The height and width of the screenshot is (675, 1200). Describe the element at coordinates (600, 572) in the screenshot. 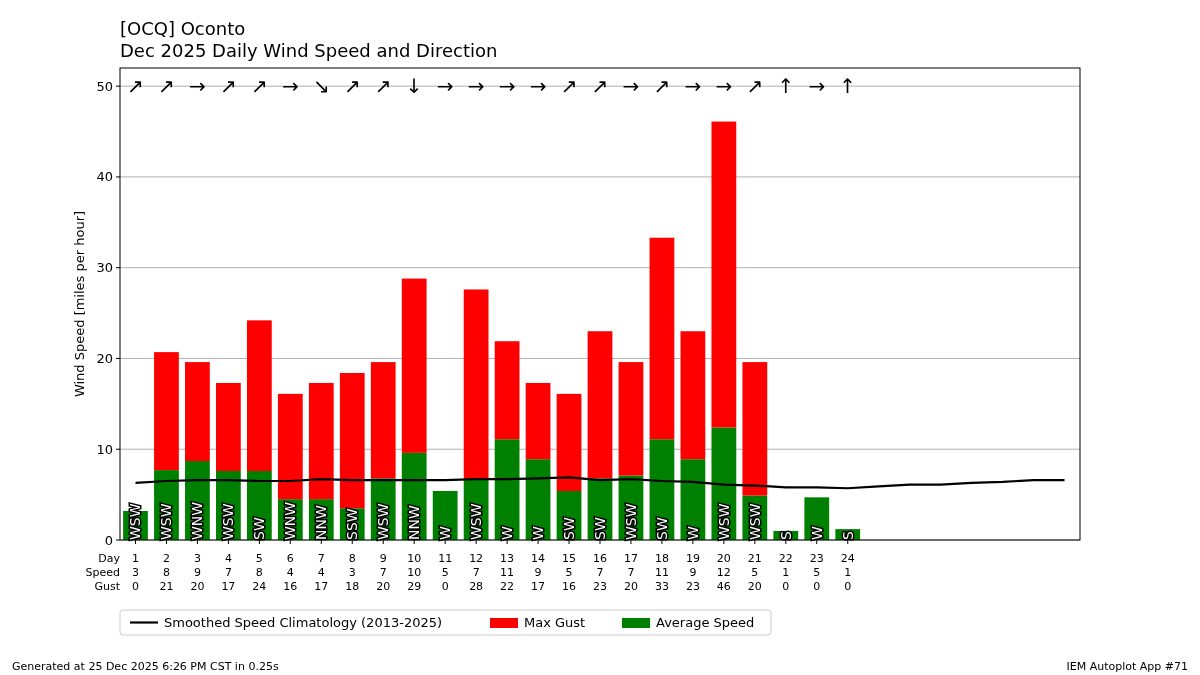

I see `x-tick-label: 16 7 23` at that location.